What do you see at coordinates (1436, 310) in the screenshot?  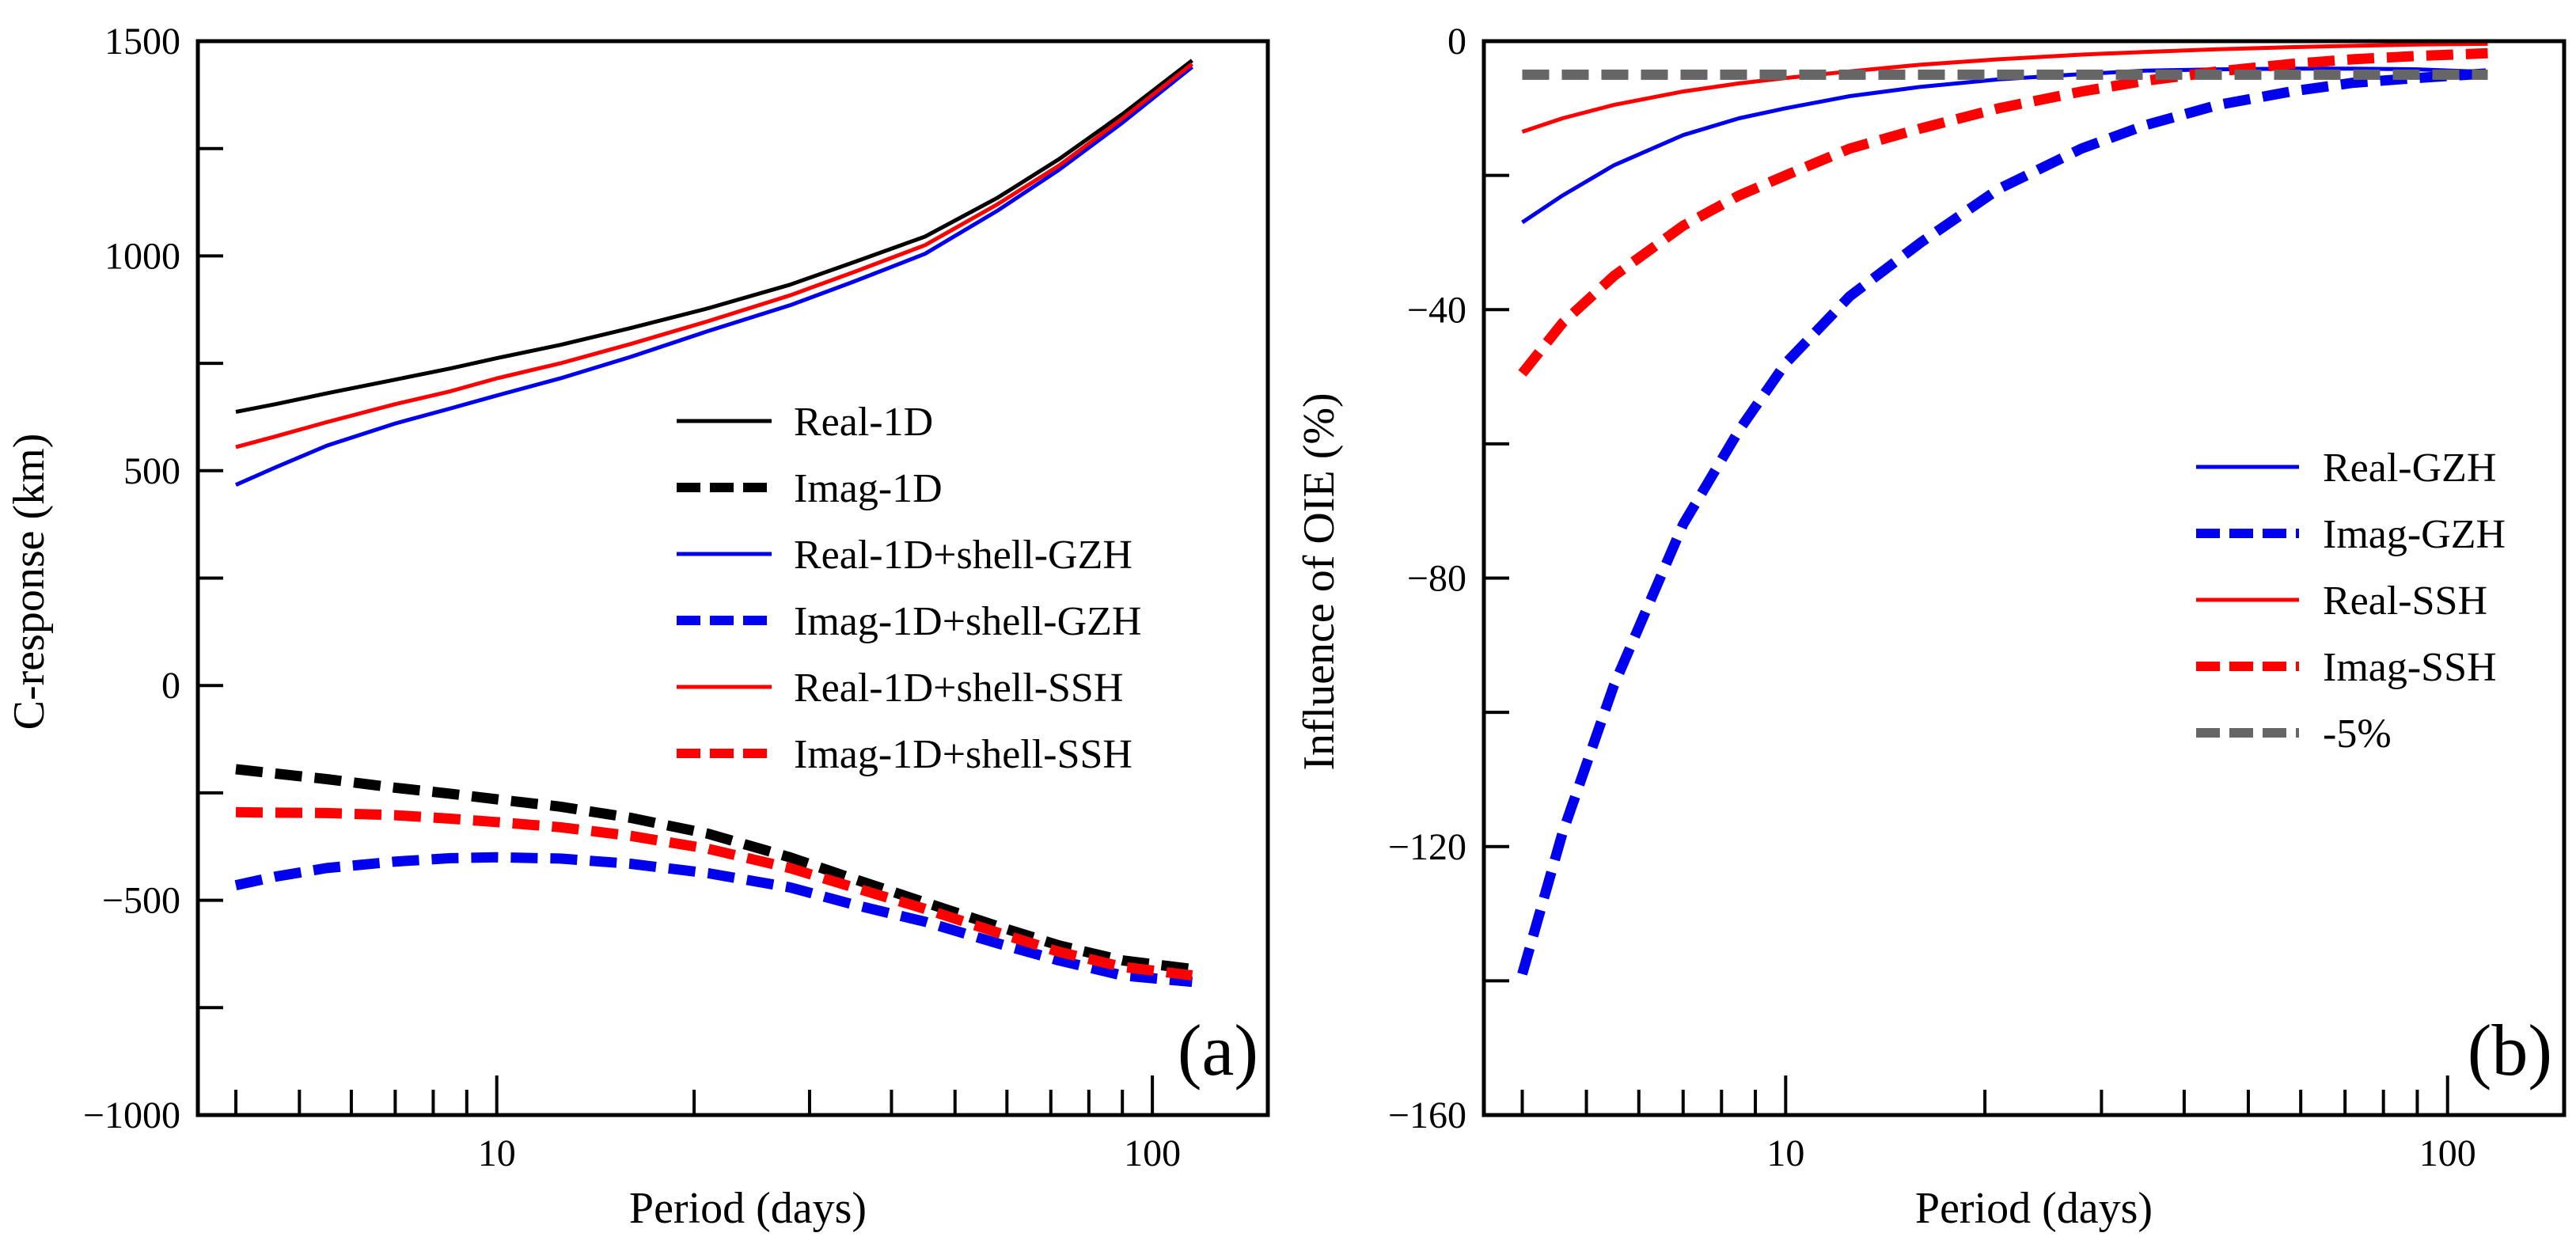 I see `panel-b-ytick-label: −40` at bounding box center [1436, 310].